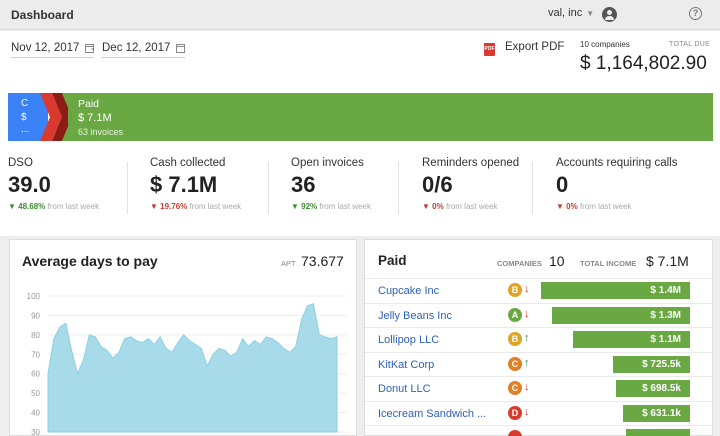 The width and height of the screenshot is (720, 436). Describe the element at coordinates (515, 433) in the screenshot. I see `grade-badge` at that location.